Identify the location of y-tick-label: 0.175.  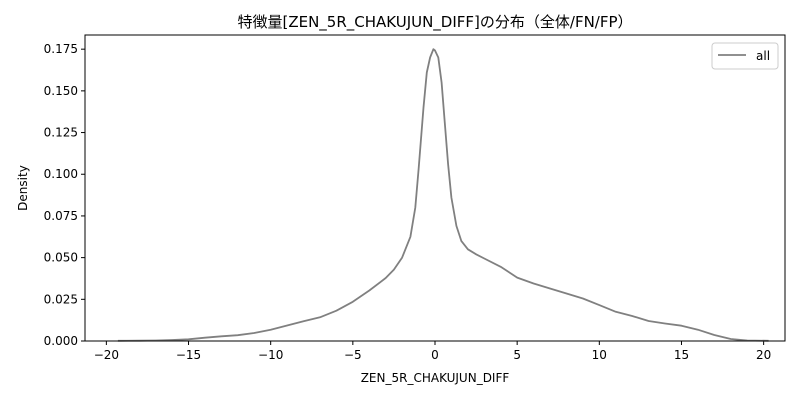
(61, 49).